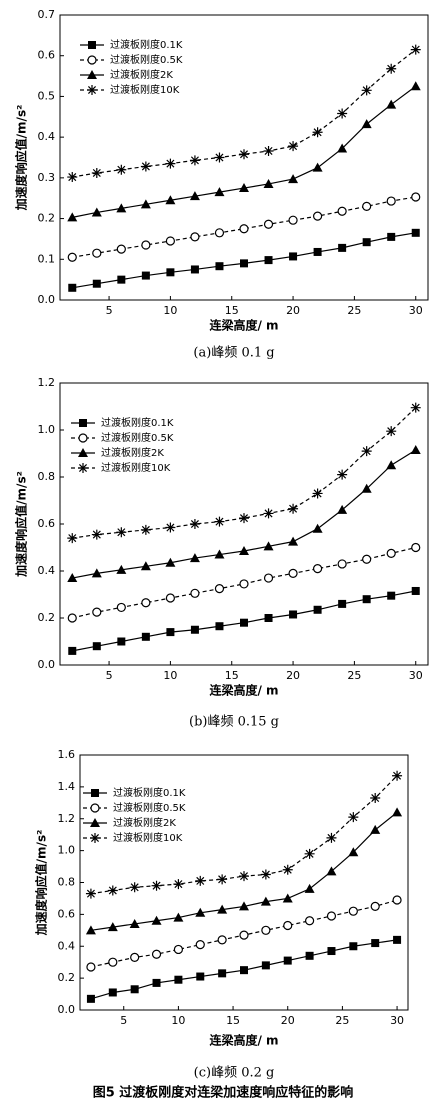  What do you see at coordinates (243, 1040) in the screenshot?
I see `x-axis-title: 连梁高度/ m` at bounding box center [243, 1040].